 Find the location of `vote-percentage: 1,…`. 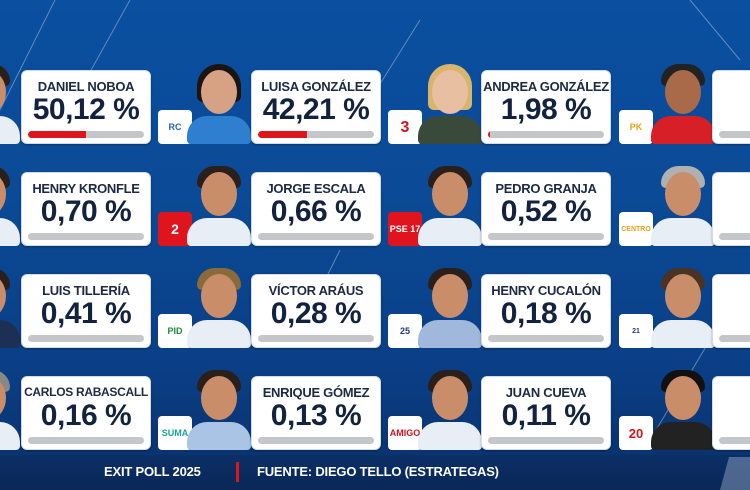

vote-percentage: 1,… is located at coordinates (731, 110).